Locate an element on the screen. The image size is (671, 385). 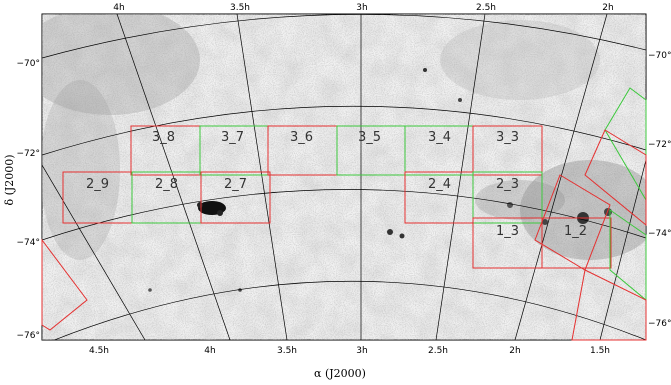
field-label: 3_8 is located at coordinates (163, 137).